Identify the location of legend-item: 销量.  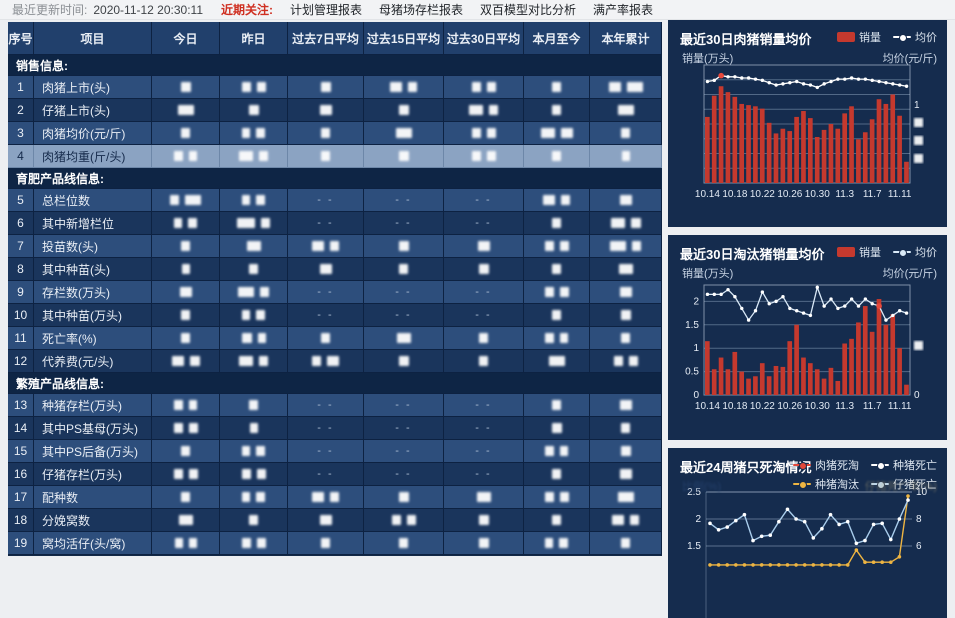
(859, 252).